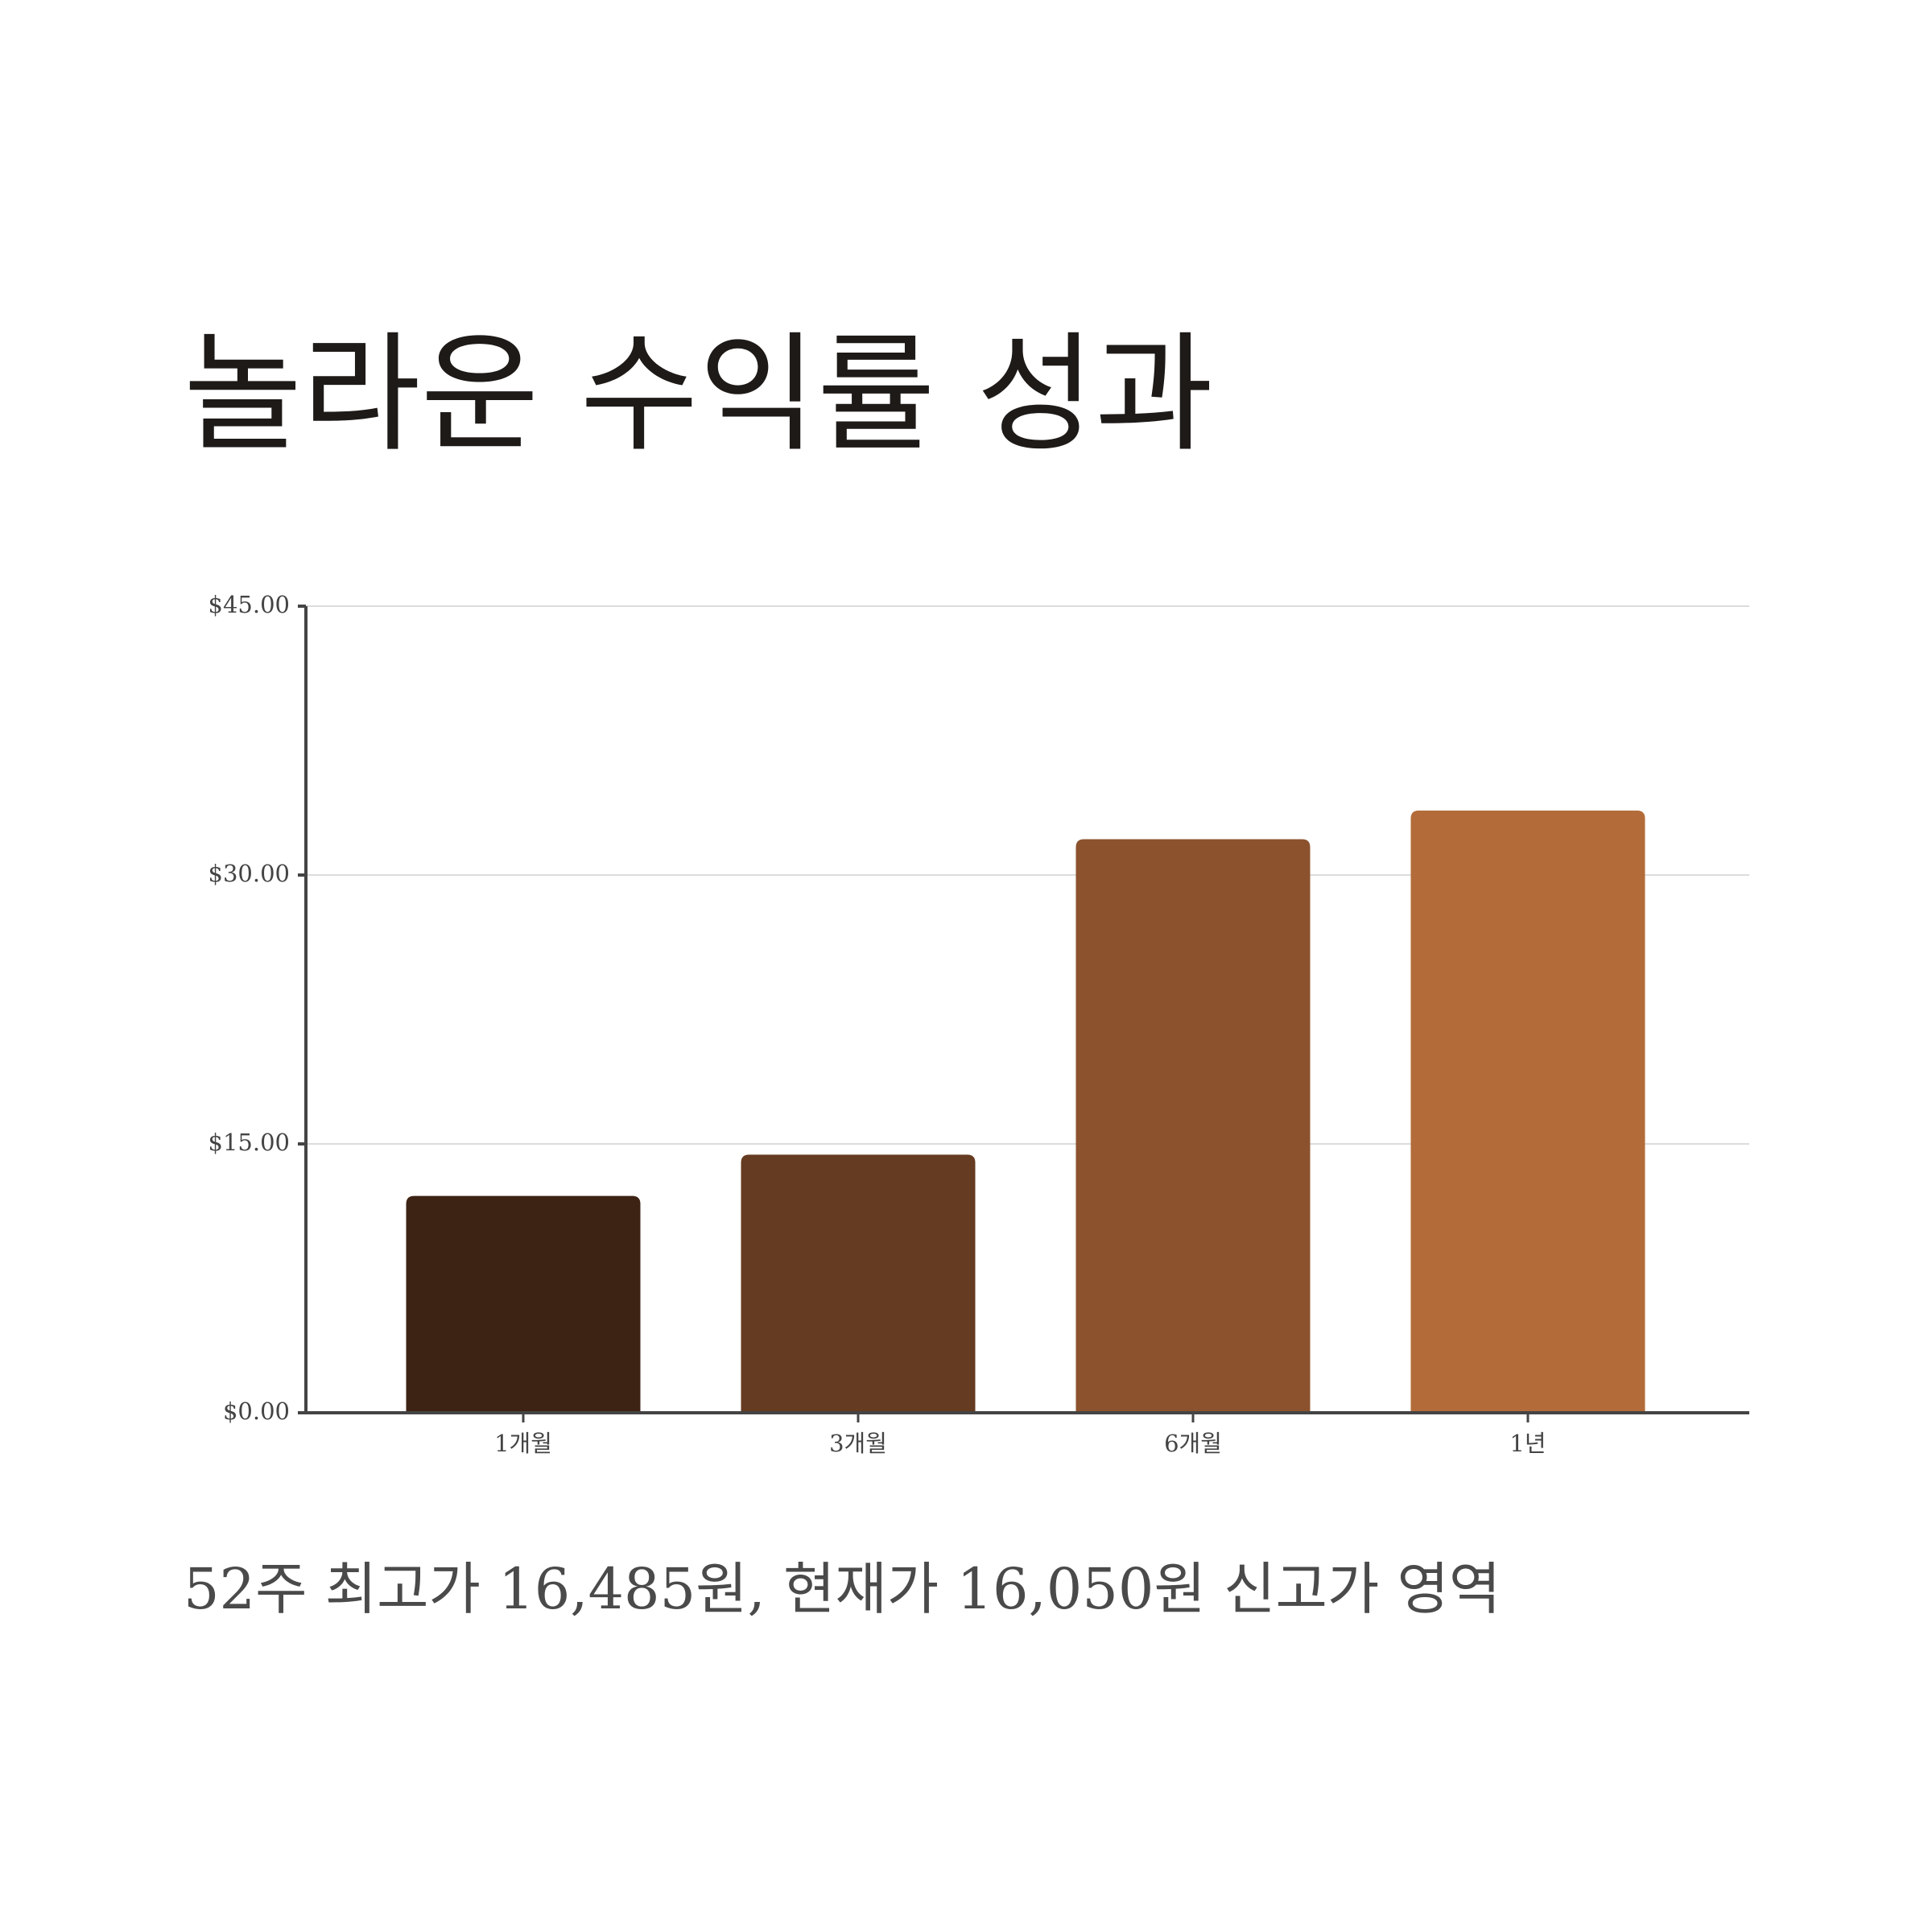 This screenshot has width=1932, height=1932. What do you see at coordinates (698, 394) in the screenshot?
I see `chart-title: 놀라운 수익률 성과` at bounding box center [698, 394].